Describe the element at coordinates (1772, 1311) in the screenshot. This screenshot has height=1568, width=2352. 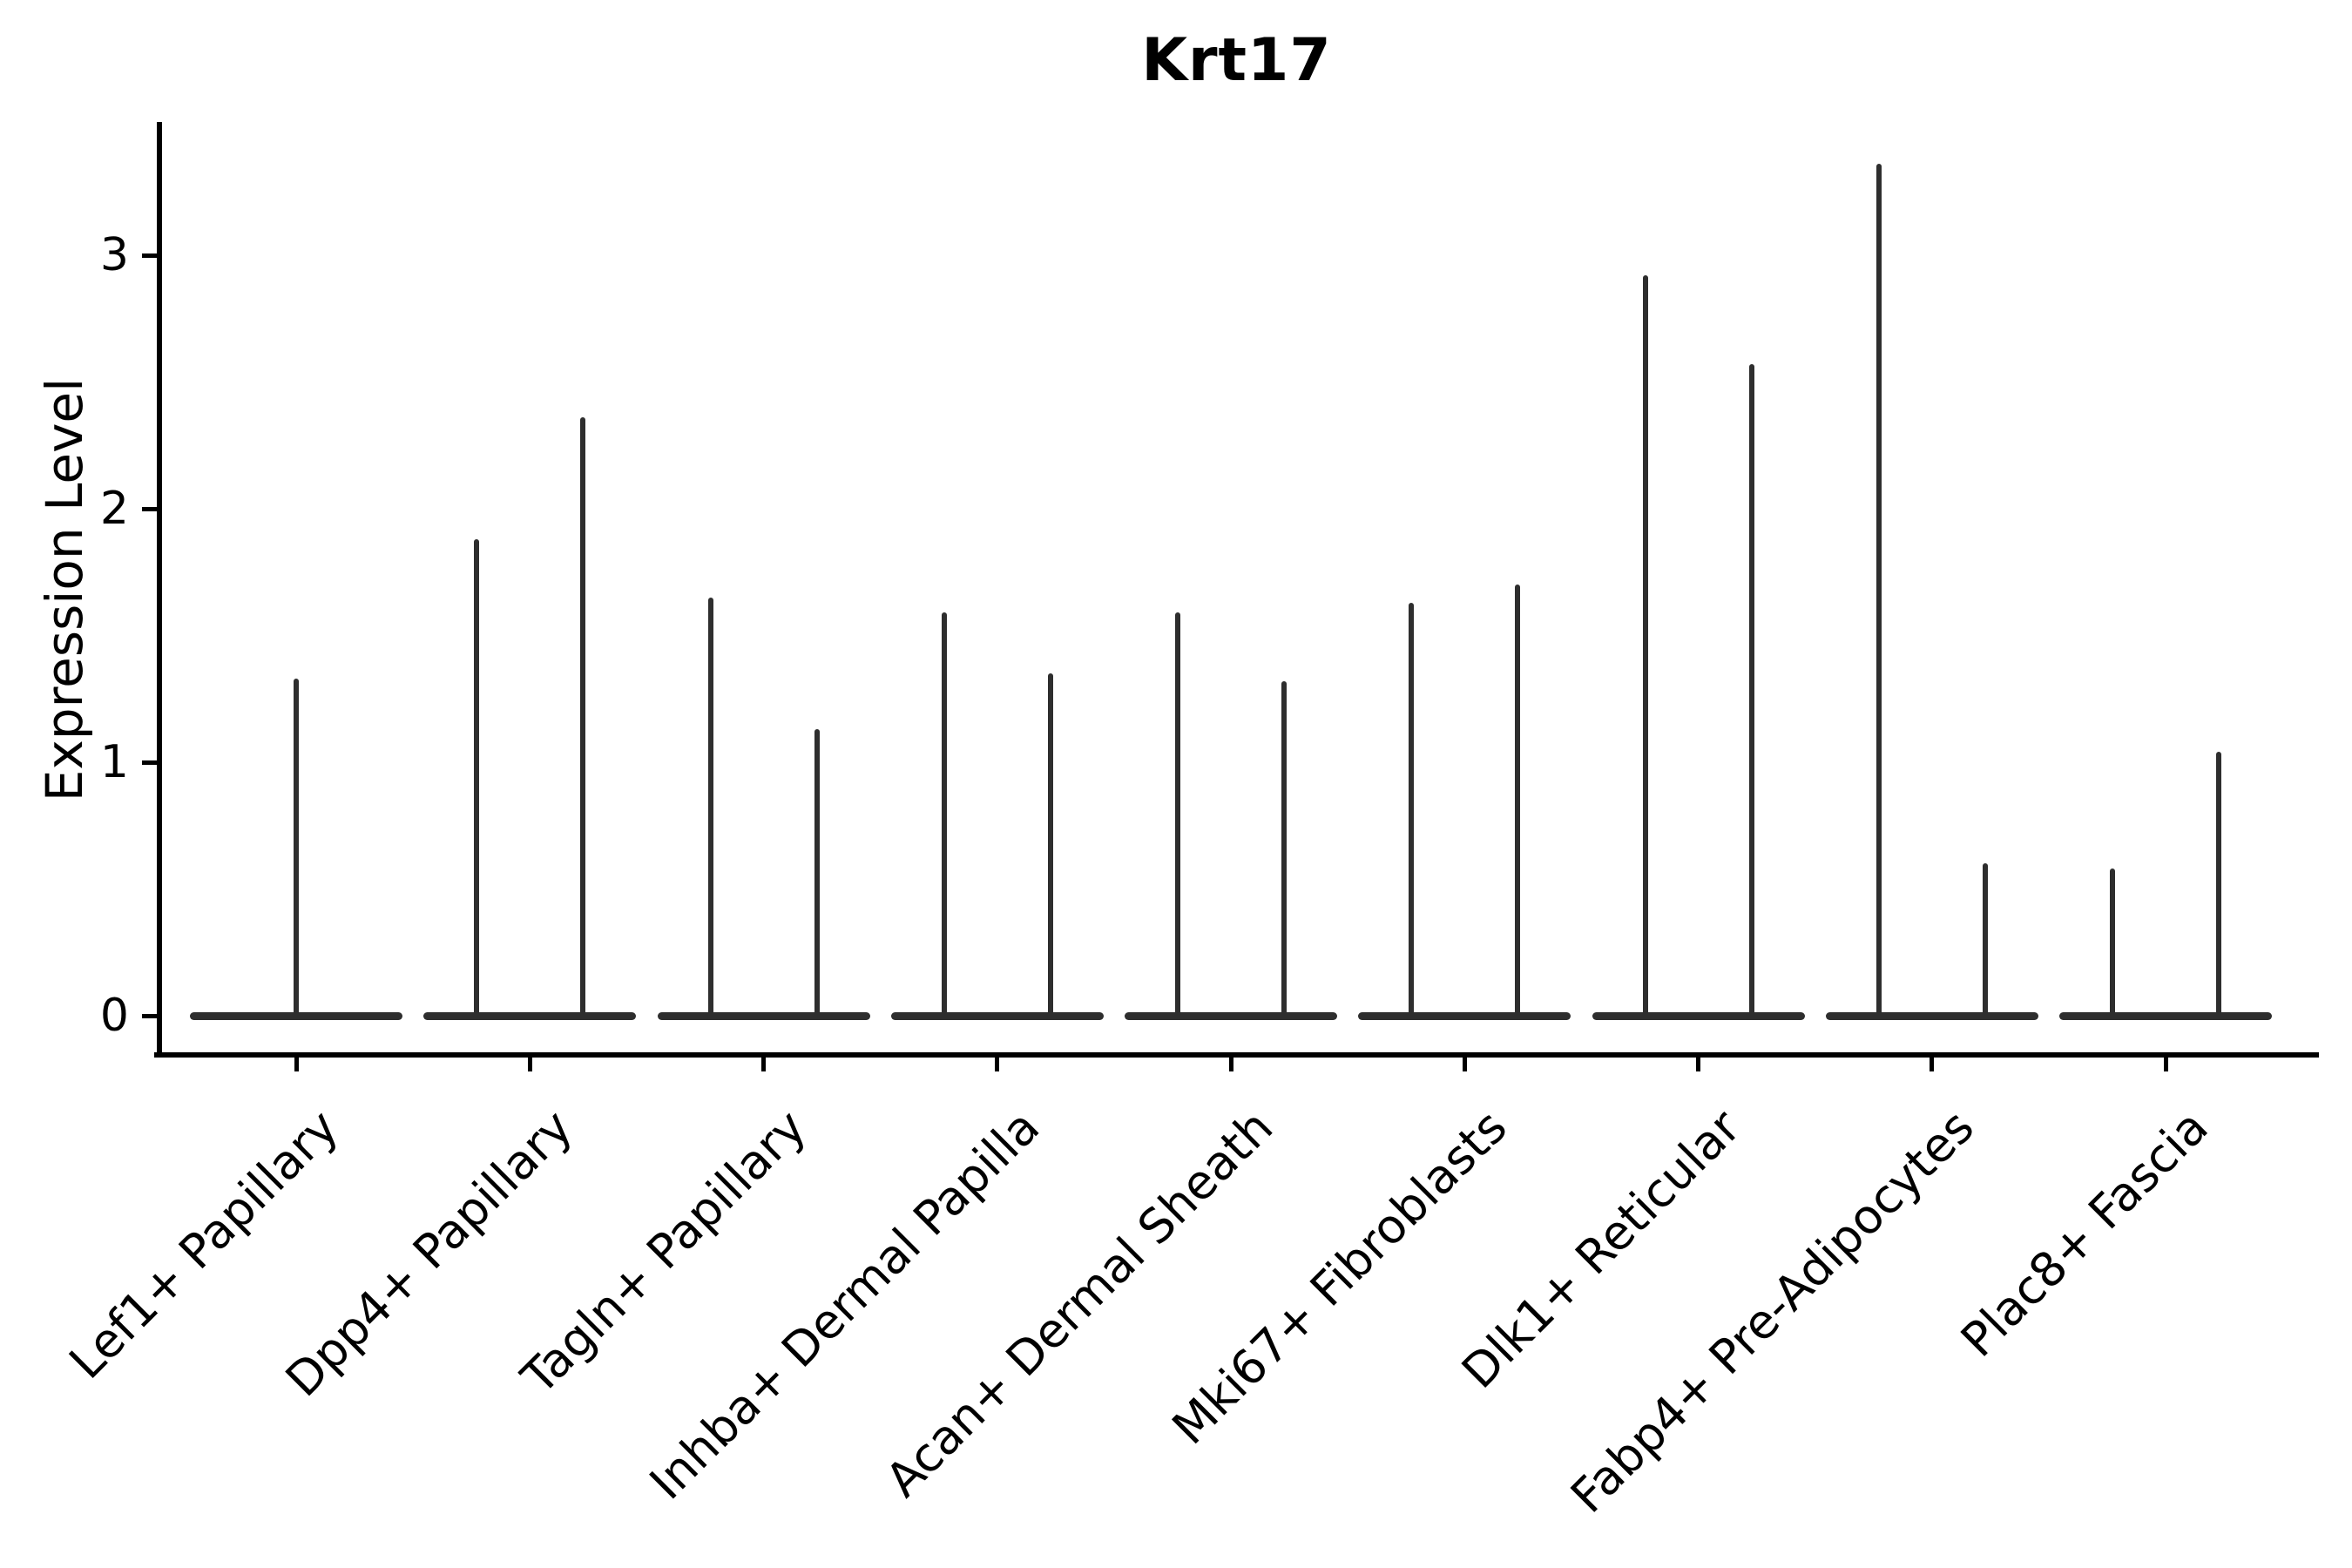
I see `x-tick-label: Fabp4+ Pre-Adipocytes` at that location.